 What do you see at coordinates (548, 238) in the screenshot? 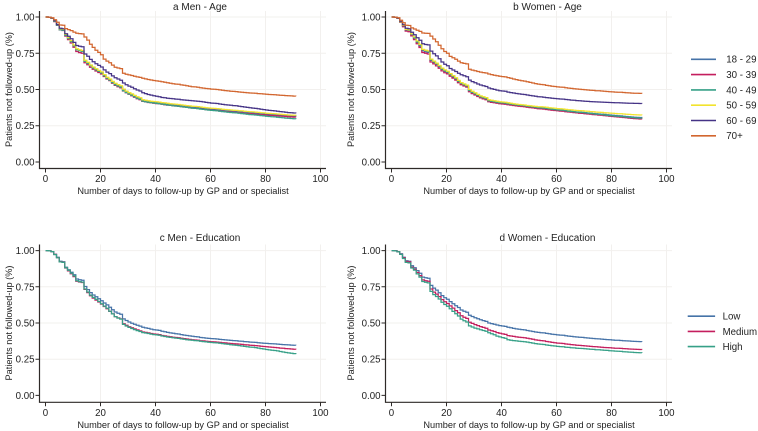
I see `svg-text: d Women - Education` at bounding box center [548, 238].